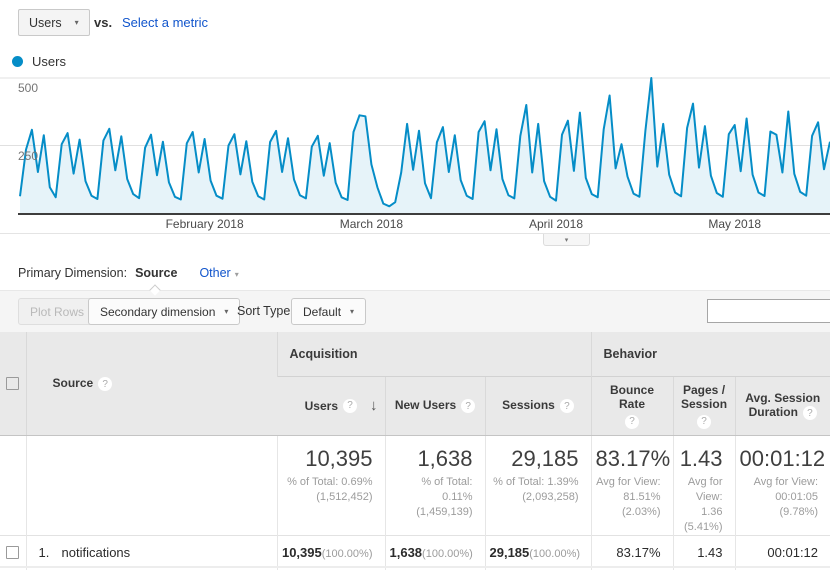  Describe the element at coordinates (768, 311) in the screenshot. I see `search-input` at that location.